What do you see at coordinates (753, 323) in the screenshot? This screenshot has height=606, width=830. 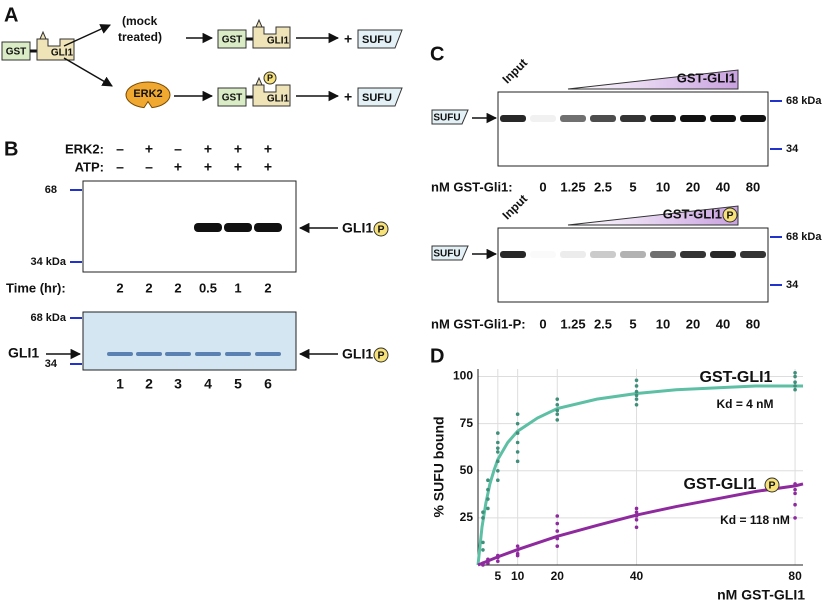 I see `conc-value: 80` at bounding box center [753, 323].